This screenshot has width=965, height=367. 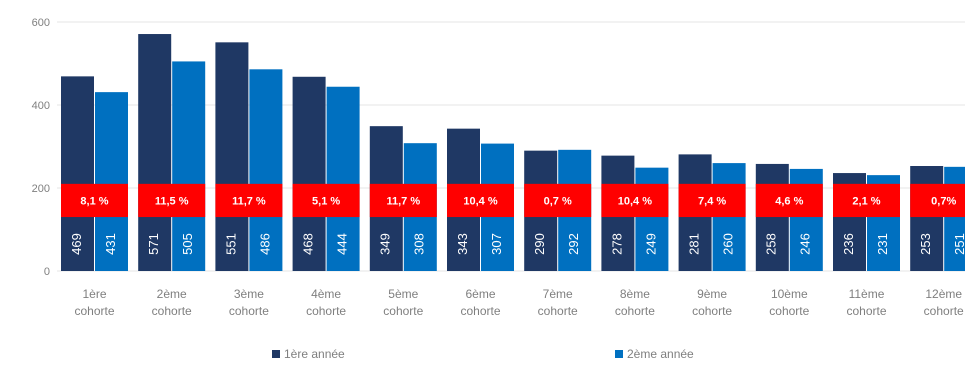 I want to click on value-label-series2-4: 444, so click(x=342, y=244).